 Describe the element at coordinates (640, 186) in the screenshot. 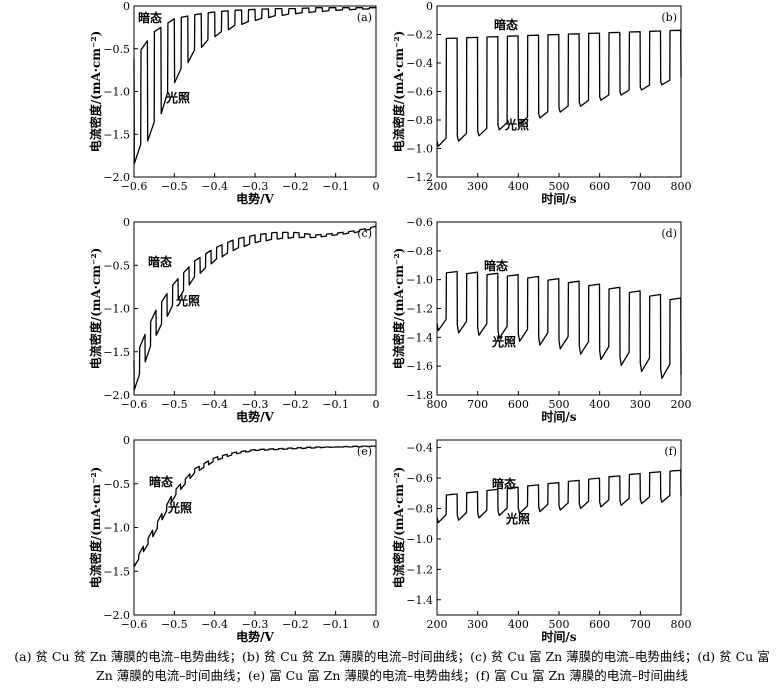

I see `x-tick-label: 700` at that location.